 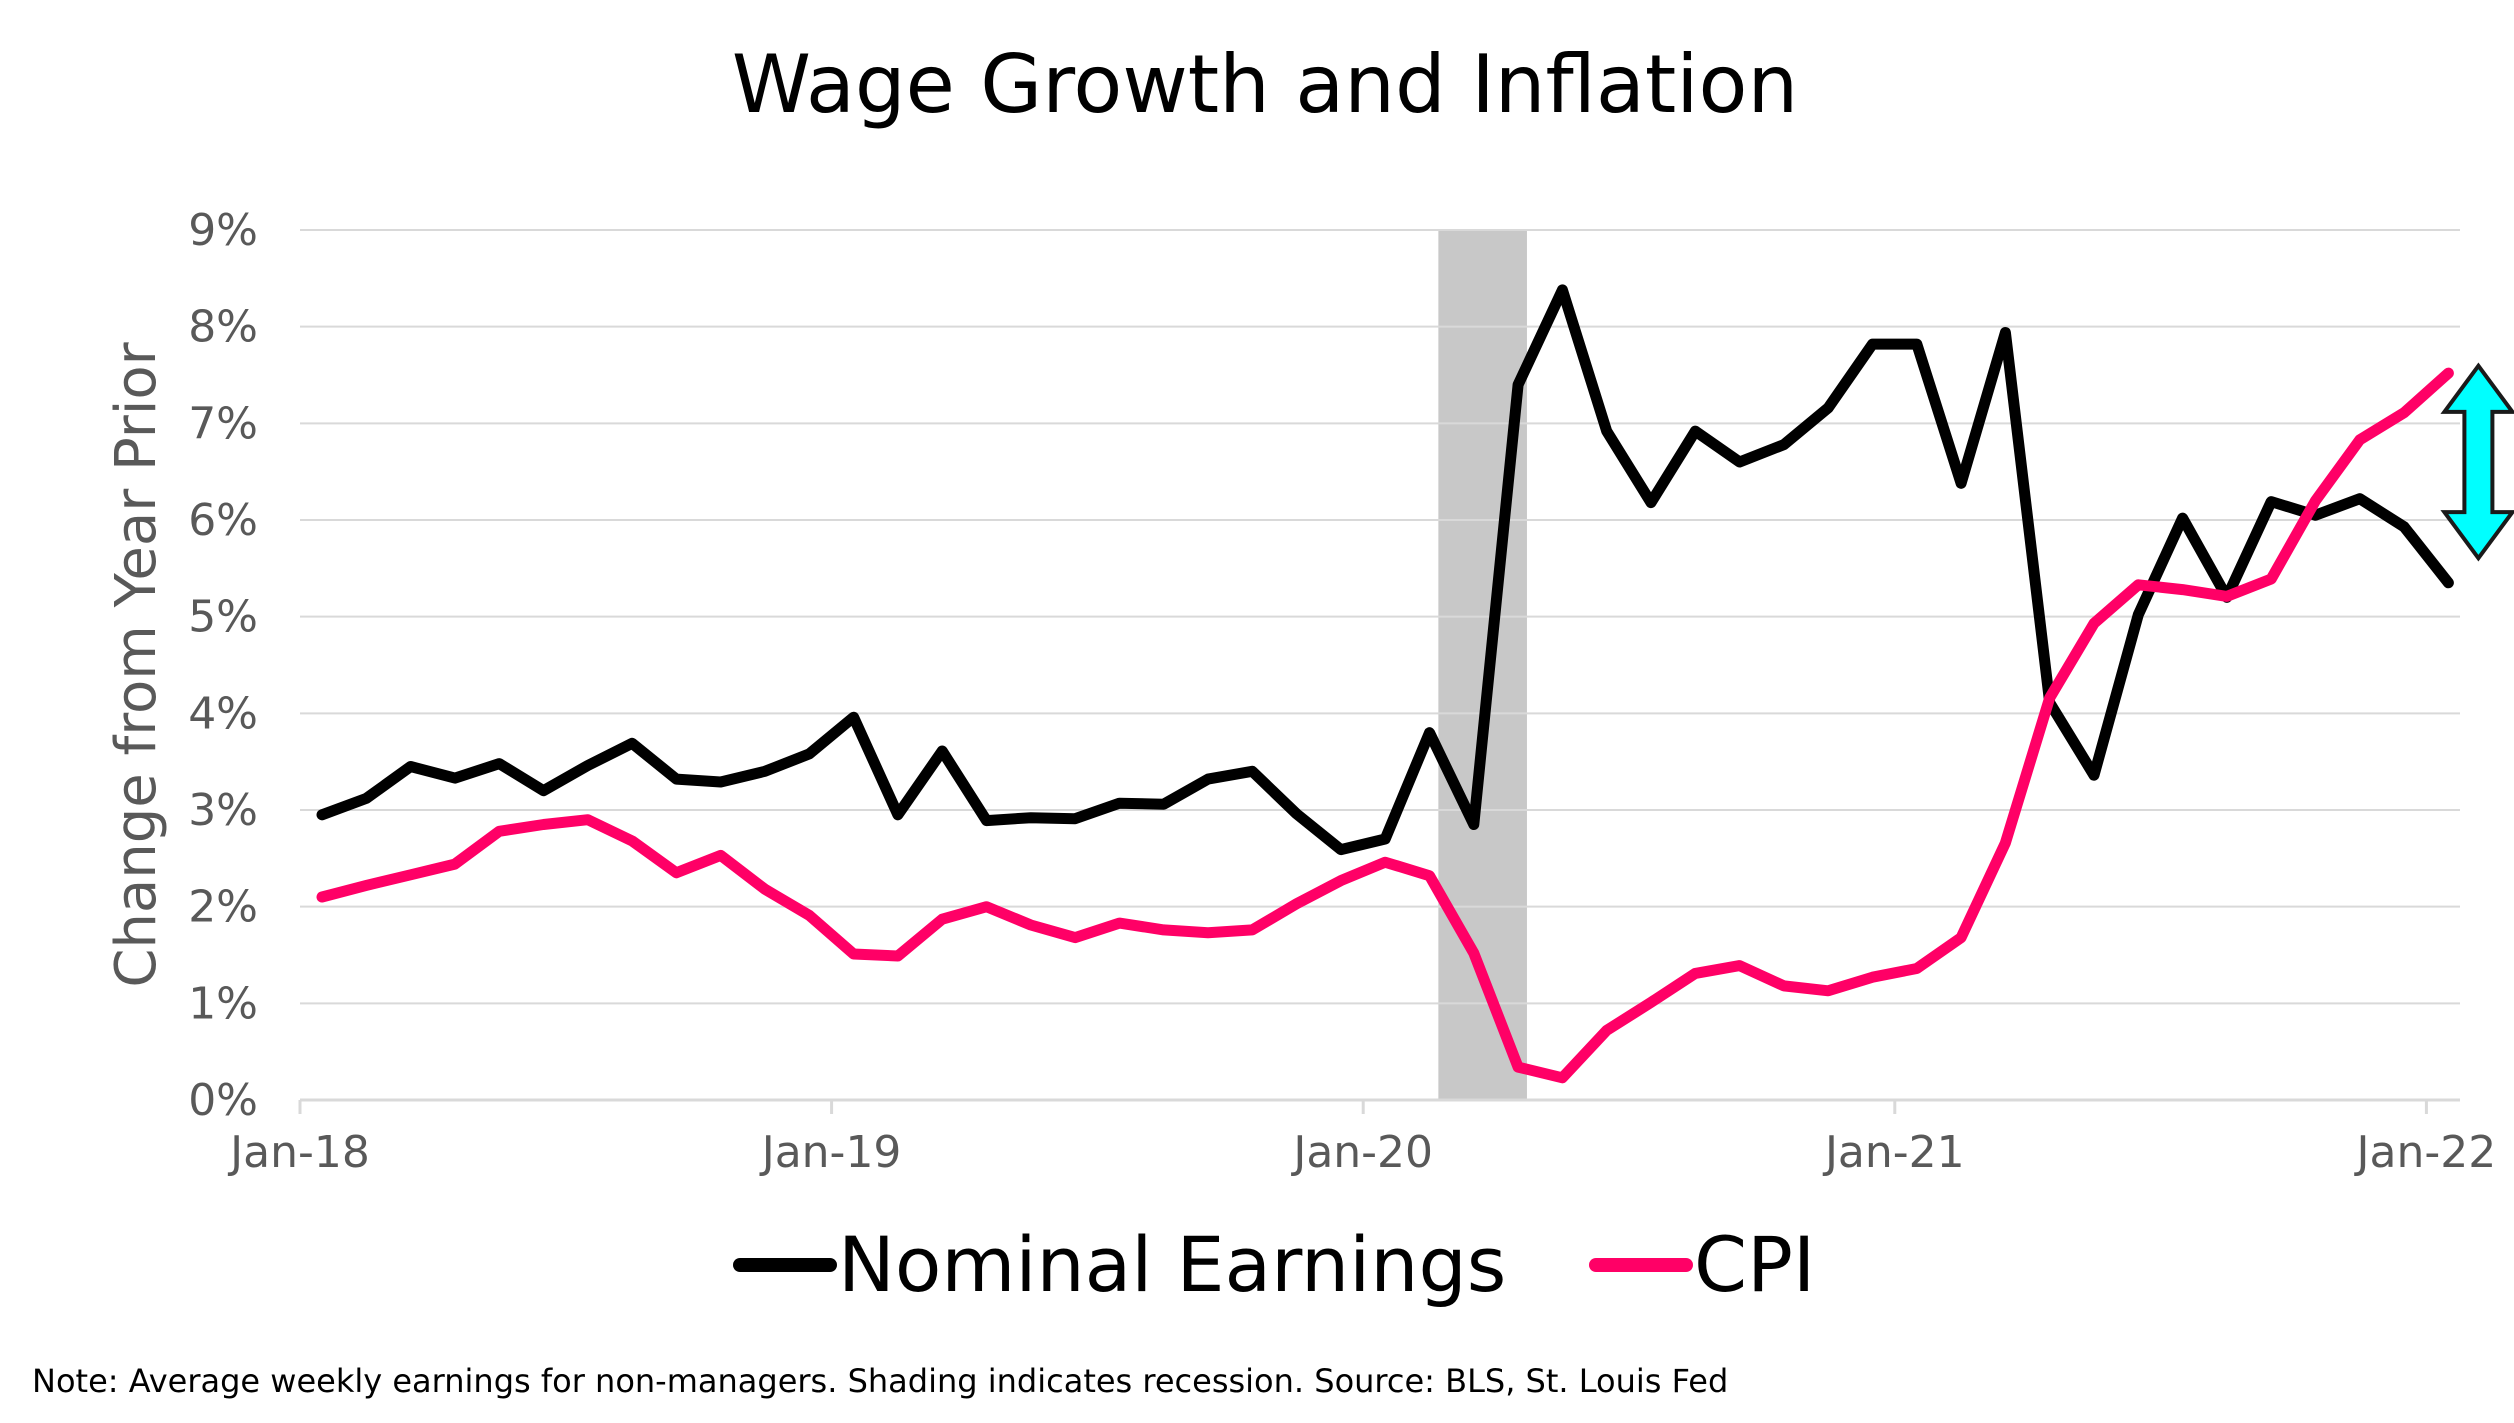 I want to click on y-tick-label: 5%, so click(x=223, y=617).